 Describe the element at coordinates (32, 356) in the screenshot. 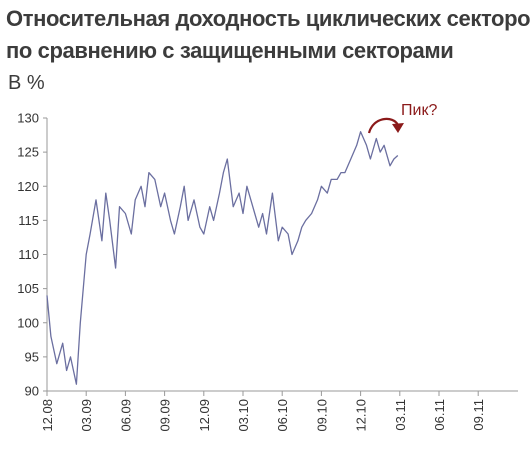

I see `y-tick-label: 95` at that location.